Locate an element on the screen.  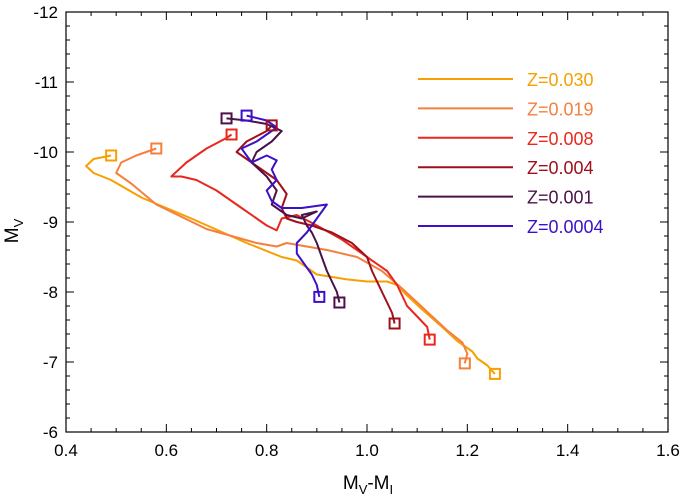
legend-label-5: Z=0.001 is located at coordinates (560, 198).